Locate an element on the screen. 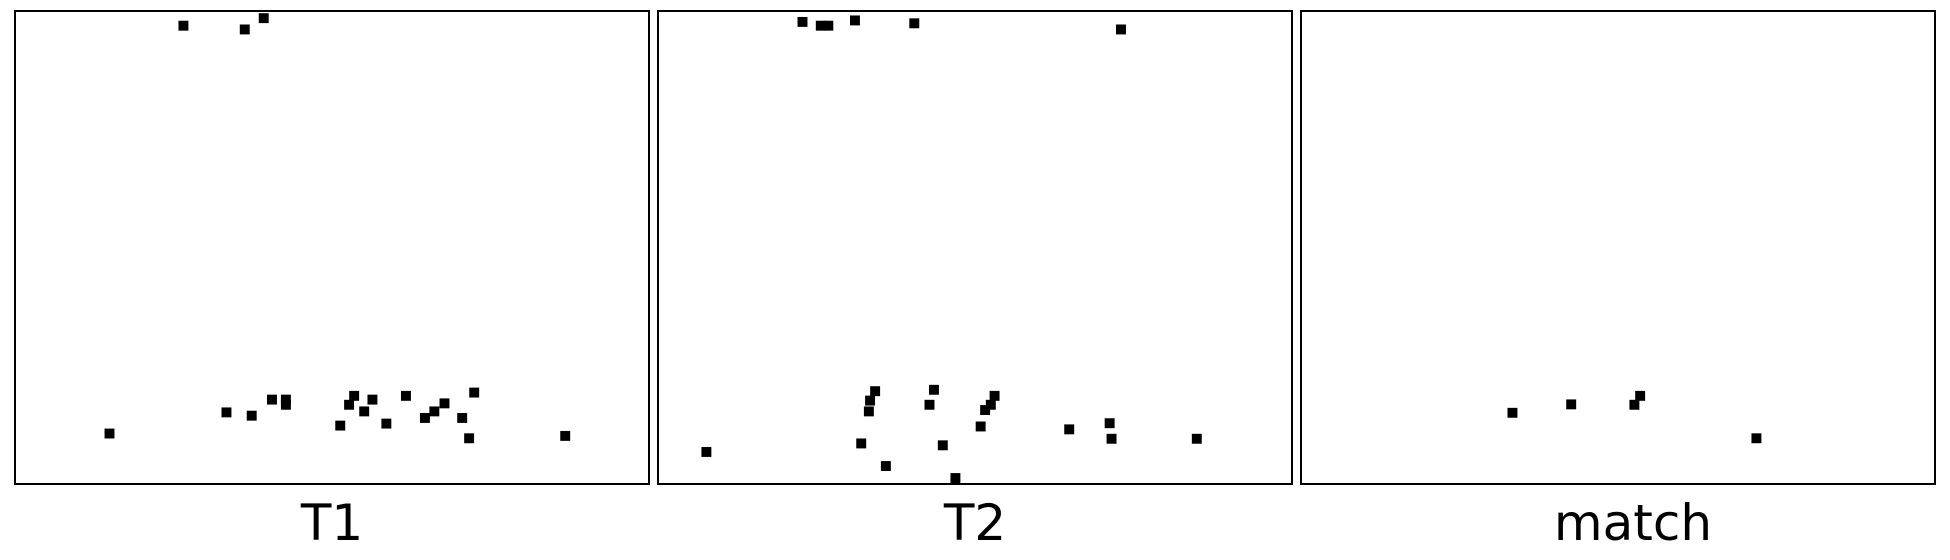  panel-t2-label: T2 is located at coordinates (975, 523).